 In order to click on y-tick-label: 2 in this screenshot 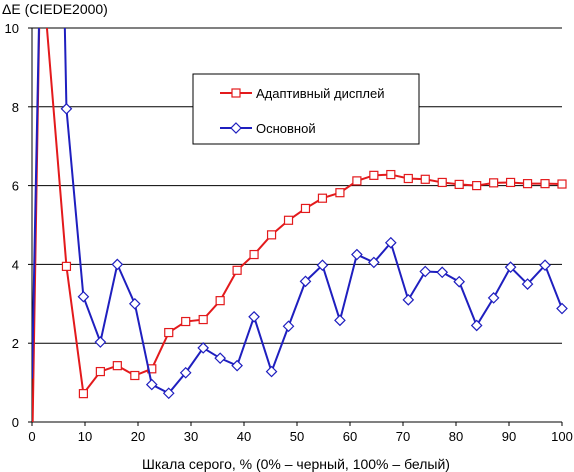, I will do `click(15, 343)`.